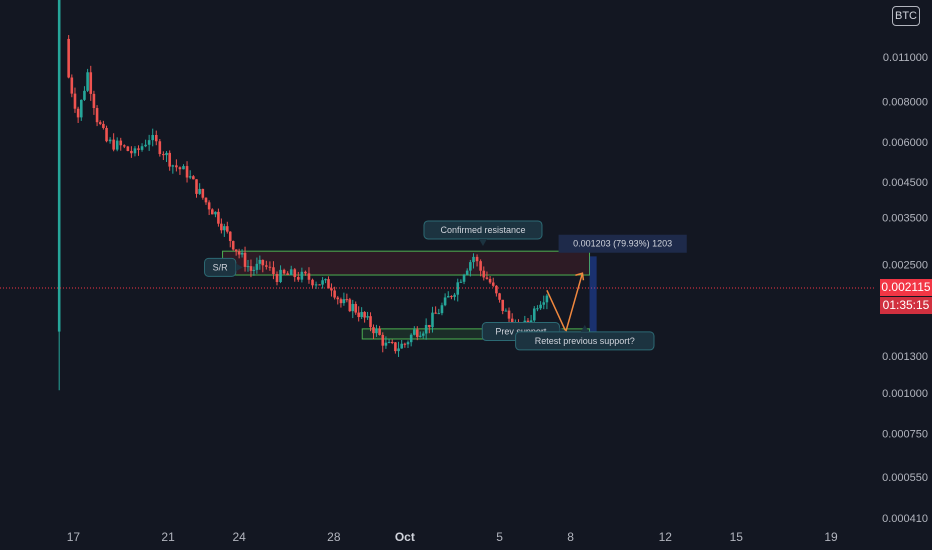  Describe the element at coordinates (452, 537) in the screenshot. I see `x-axis: 17 21 24 28 Oct 5 8 12 15 19` at that location.